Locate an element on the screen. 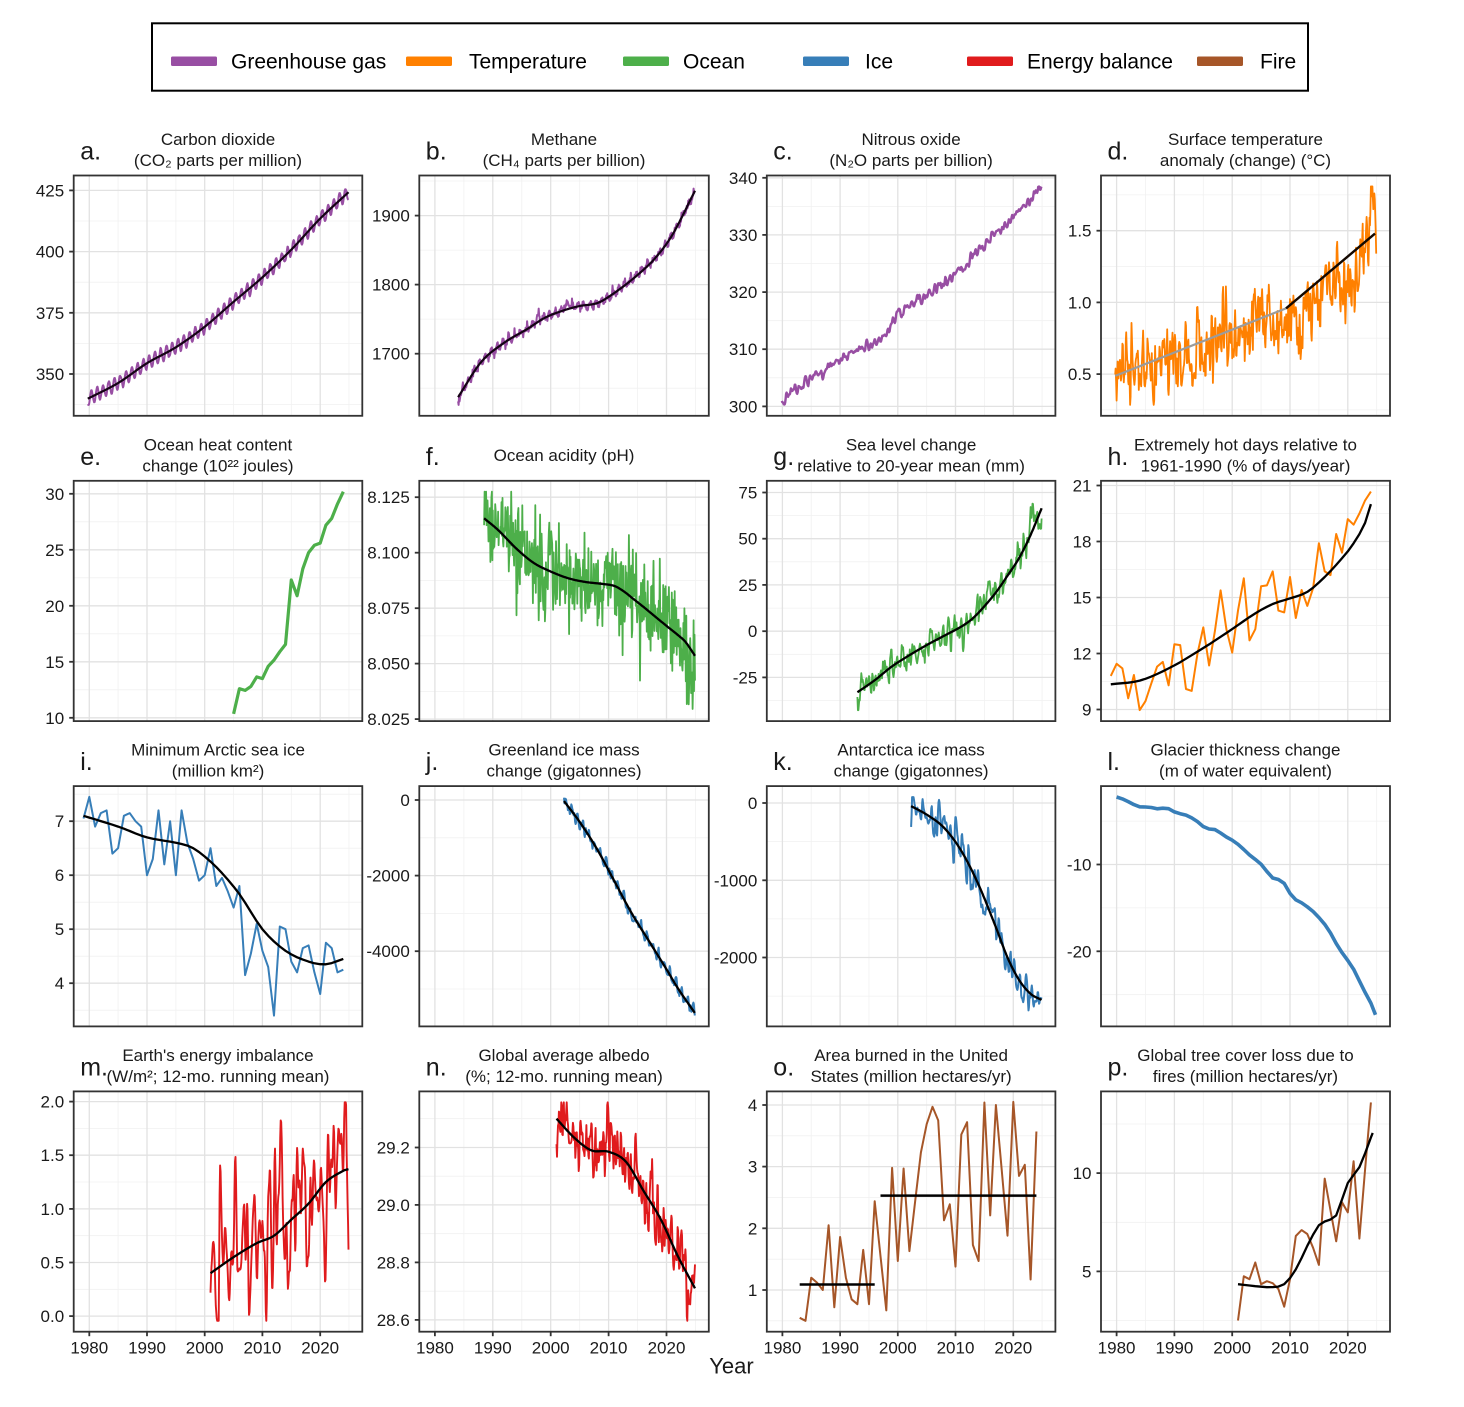 This screenshot has width=1464, height=1407. svg-text: 30 is located at coordinates (54, 494).